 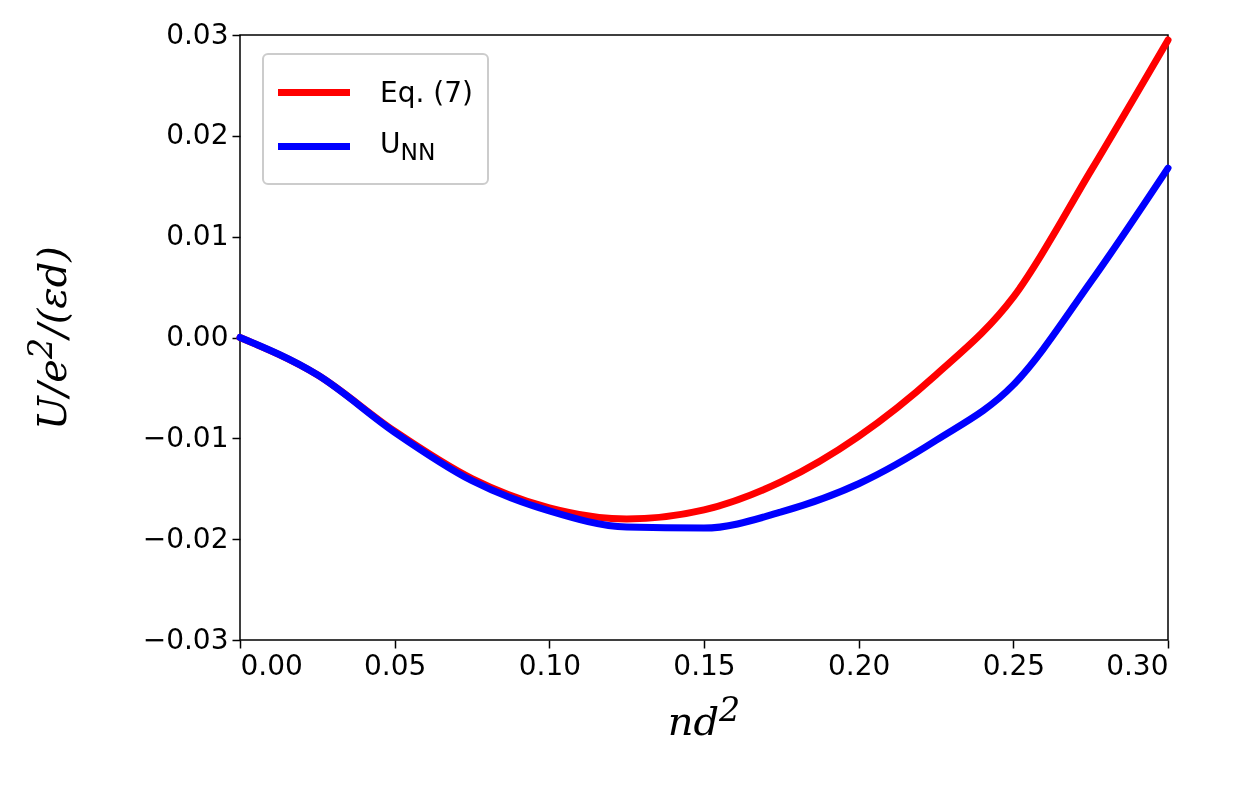 I want to click on x-tick-label: 0.15, so click(x=704, y=665).